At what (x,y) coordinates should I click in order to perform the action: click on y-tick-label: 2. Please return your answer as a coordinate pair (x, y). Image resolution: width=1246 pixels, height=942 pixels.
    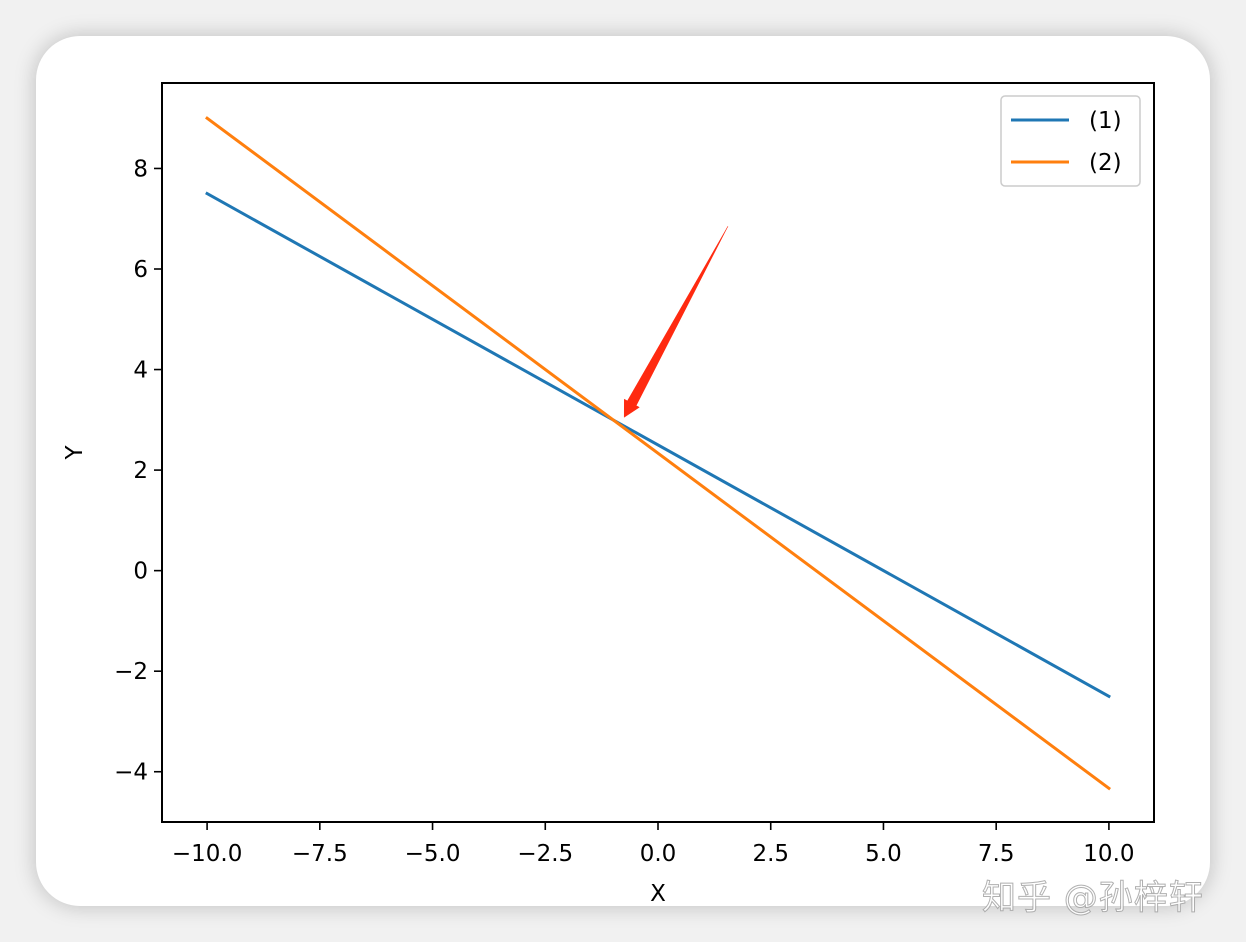
    Looking at the image, I should click on (140, 471).